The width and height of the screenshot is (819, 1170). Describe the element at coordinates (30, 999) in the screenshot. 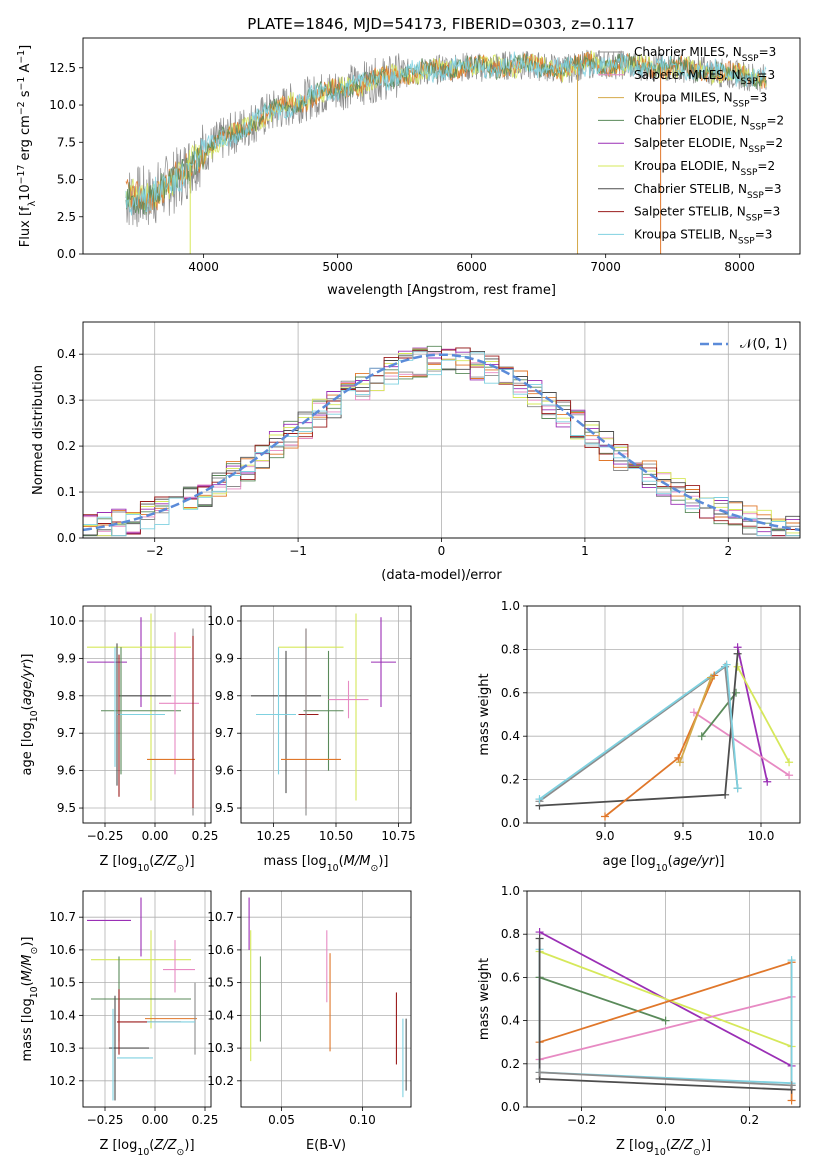

I see `y-axis-label: mass [log10(M/M⊙)]` at that location.